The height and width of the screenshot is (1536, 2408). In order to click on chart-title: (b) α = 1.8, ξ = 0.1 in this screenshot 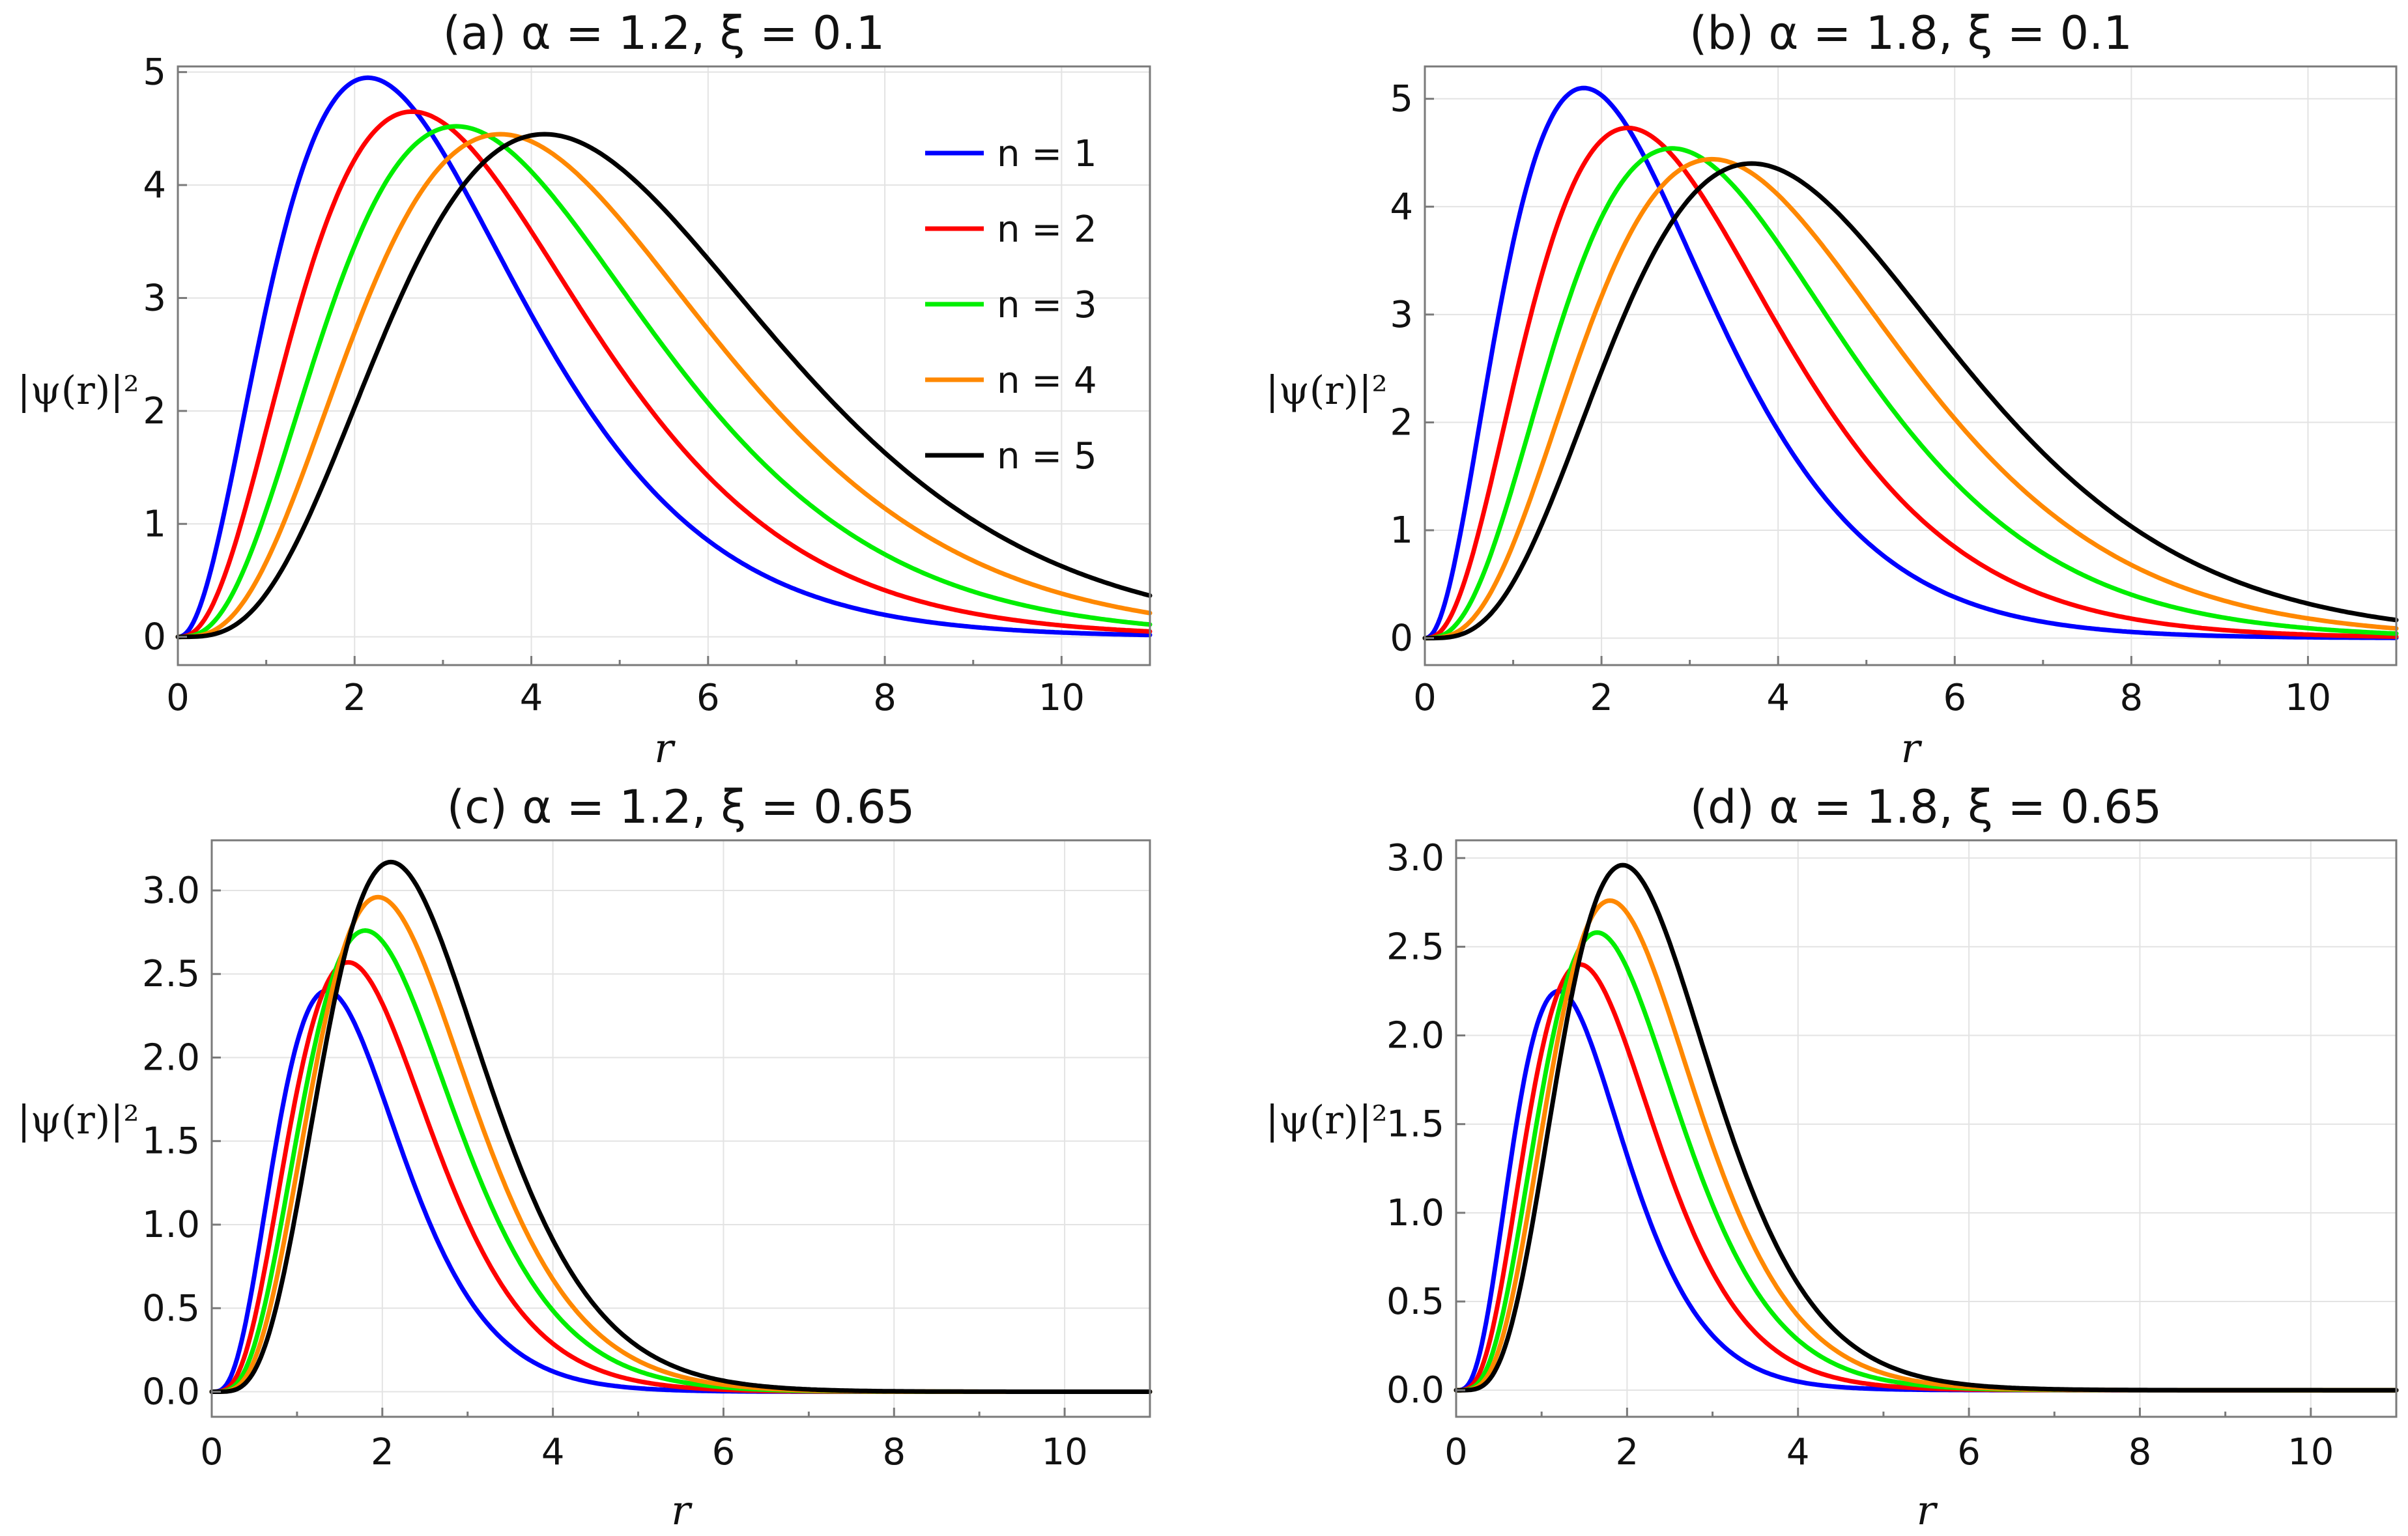, I will do `click(1910, 33)`.